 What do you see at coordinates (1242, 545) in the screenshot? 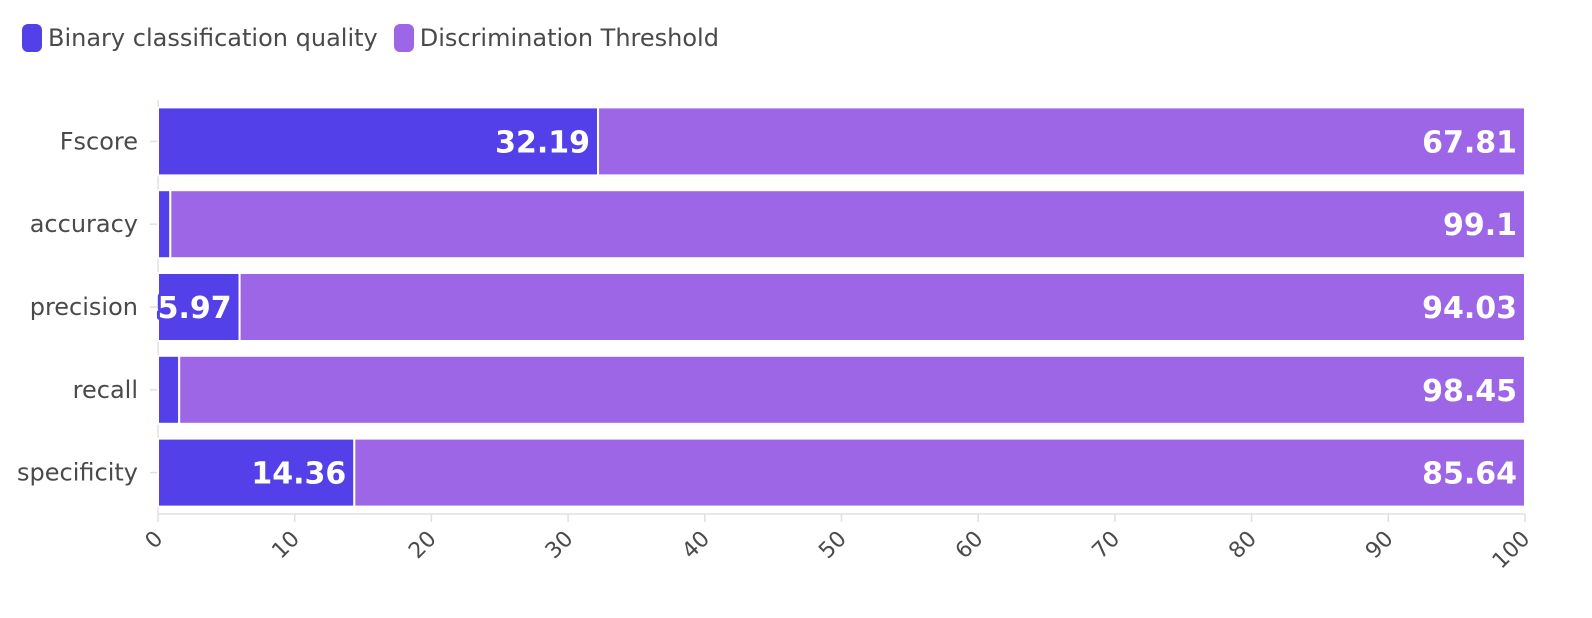
I see `x-tick-label-80: 80` at bounding box center [1242, 545].